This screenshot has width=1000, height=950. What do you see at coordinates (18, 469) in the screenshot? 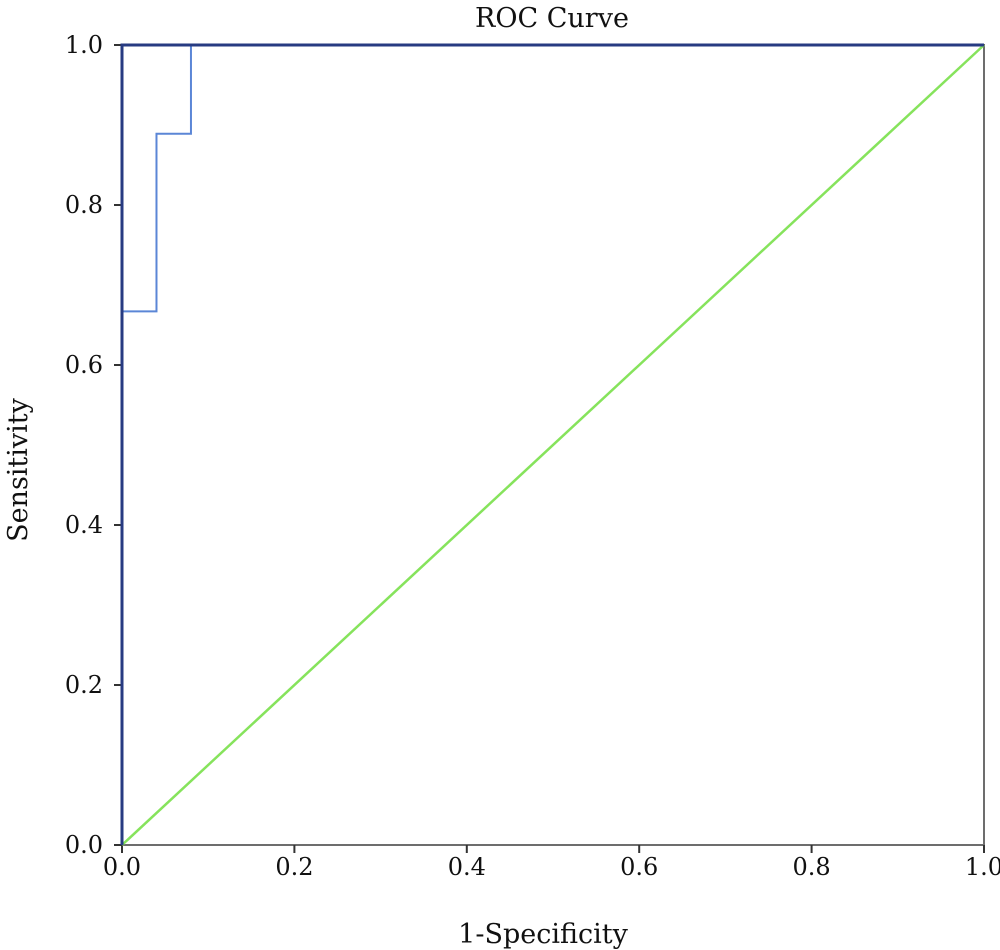
I see `y-axis-label: Sensitivity` at bounding box center [18, 469].